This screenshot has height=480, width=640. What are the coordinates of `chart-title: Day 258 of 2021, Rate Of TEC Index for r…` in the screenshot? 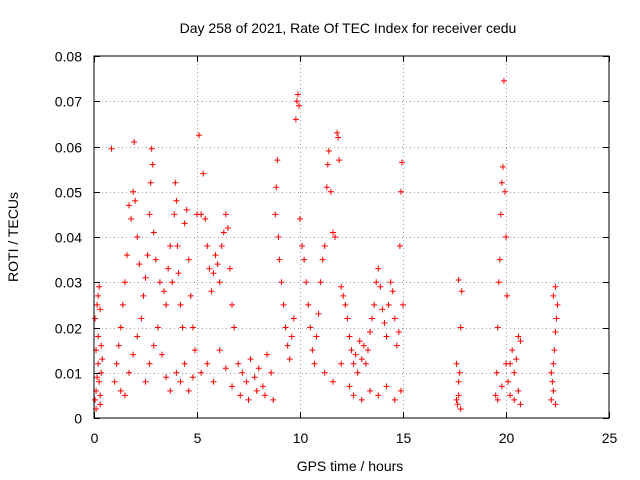 It's located at (348, 28).